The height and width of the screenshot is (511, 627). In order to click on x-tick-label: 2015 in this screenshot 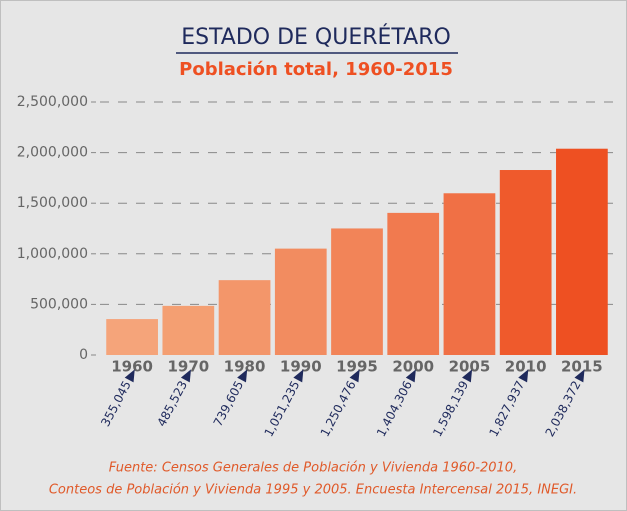, I will do `click(582, 367)`.